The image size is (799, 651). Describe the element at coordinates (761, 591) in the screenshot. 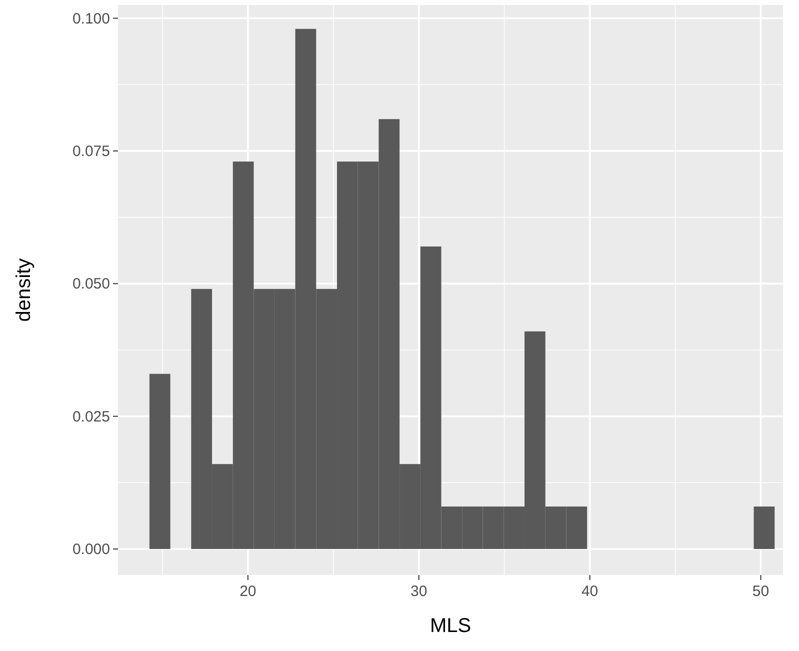

I see `x-tick-label: 50` at that location.